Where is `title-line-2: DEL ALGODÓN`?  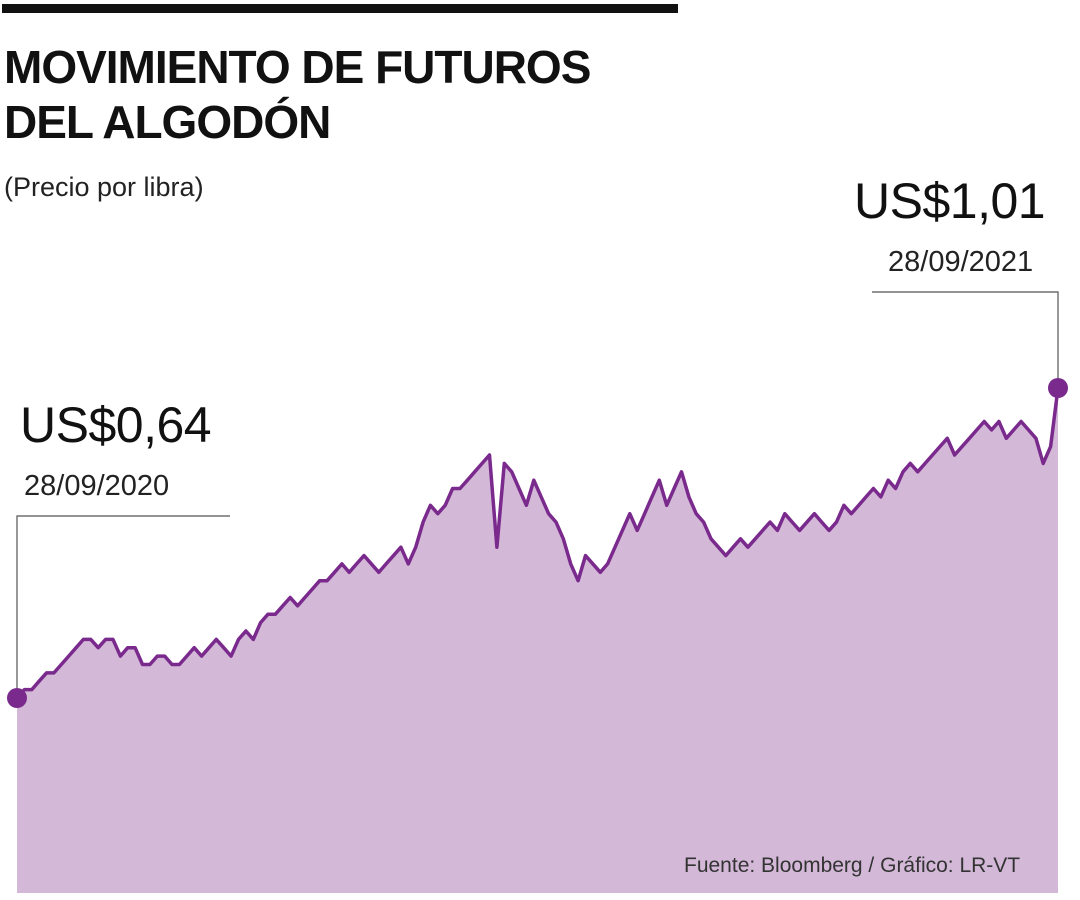
title-line-2: DEL ALGODÓN is located at coordinates (167, 122).